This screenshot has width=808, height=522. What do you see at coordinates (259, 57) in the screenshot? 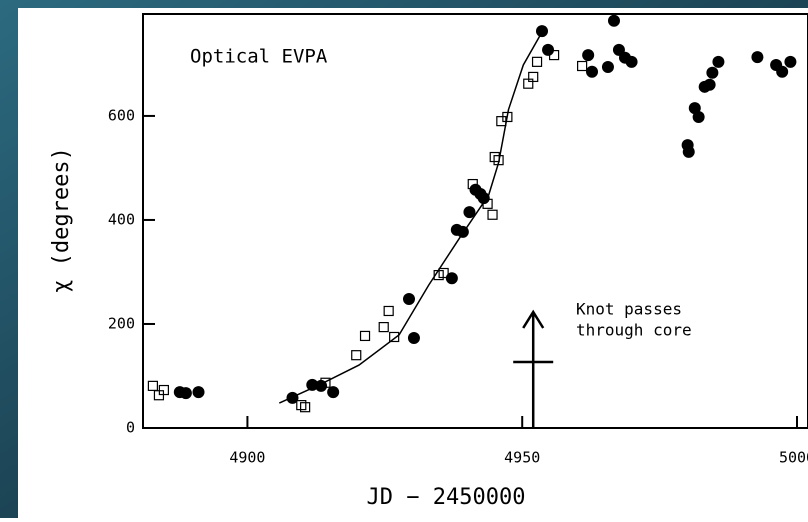
I see `chart-title: Optical EVPA` at bounding box center [259, 57].